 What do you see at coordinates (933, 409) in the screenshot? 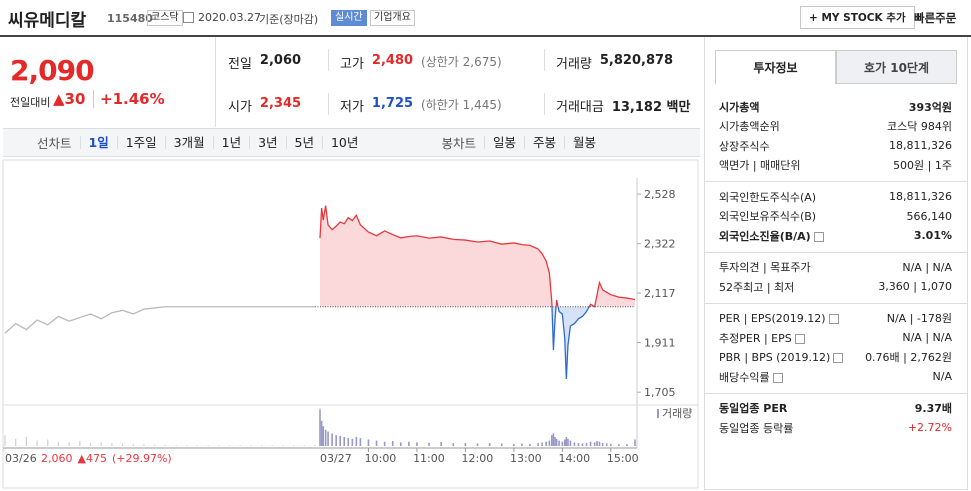
I see `info-value: 9.37배` at bounding box center [933, 409].